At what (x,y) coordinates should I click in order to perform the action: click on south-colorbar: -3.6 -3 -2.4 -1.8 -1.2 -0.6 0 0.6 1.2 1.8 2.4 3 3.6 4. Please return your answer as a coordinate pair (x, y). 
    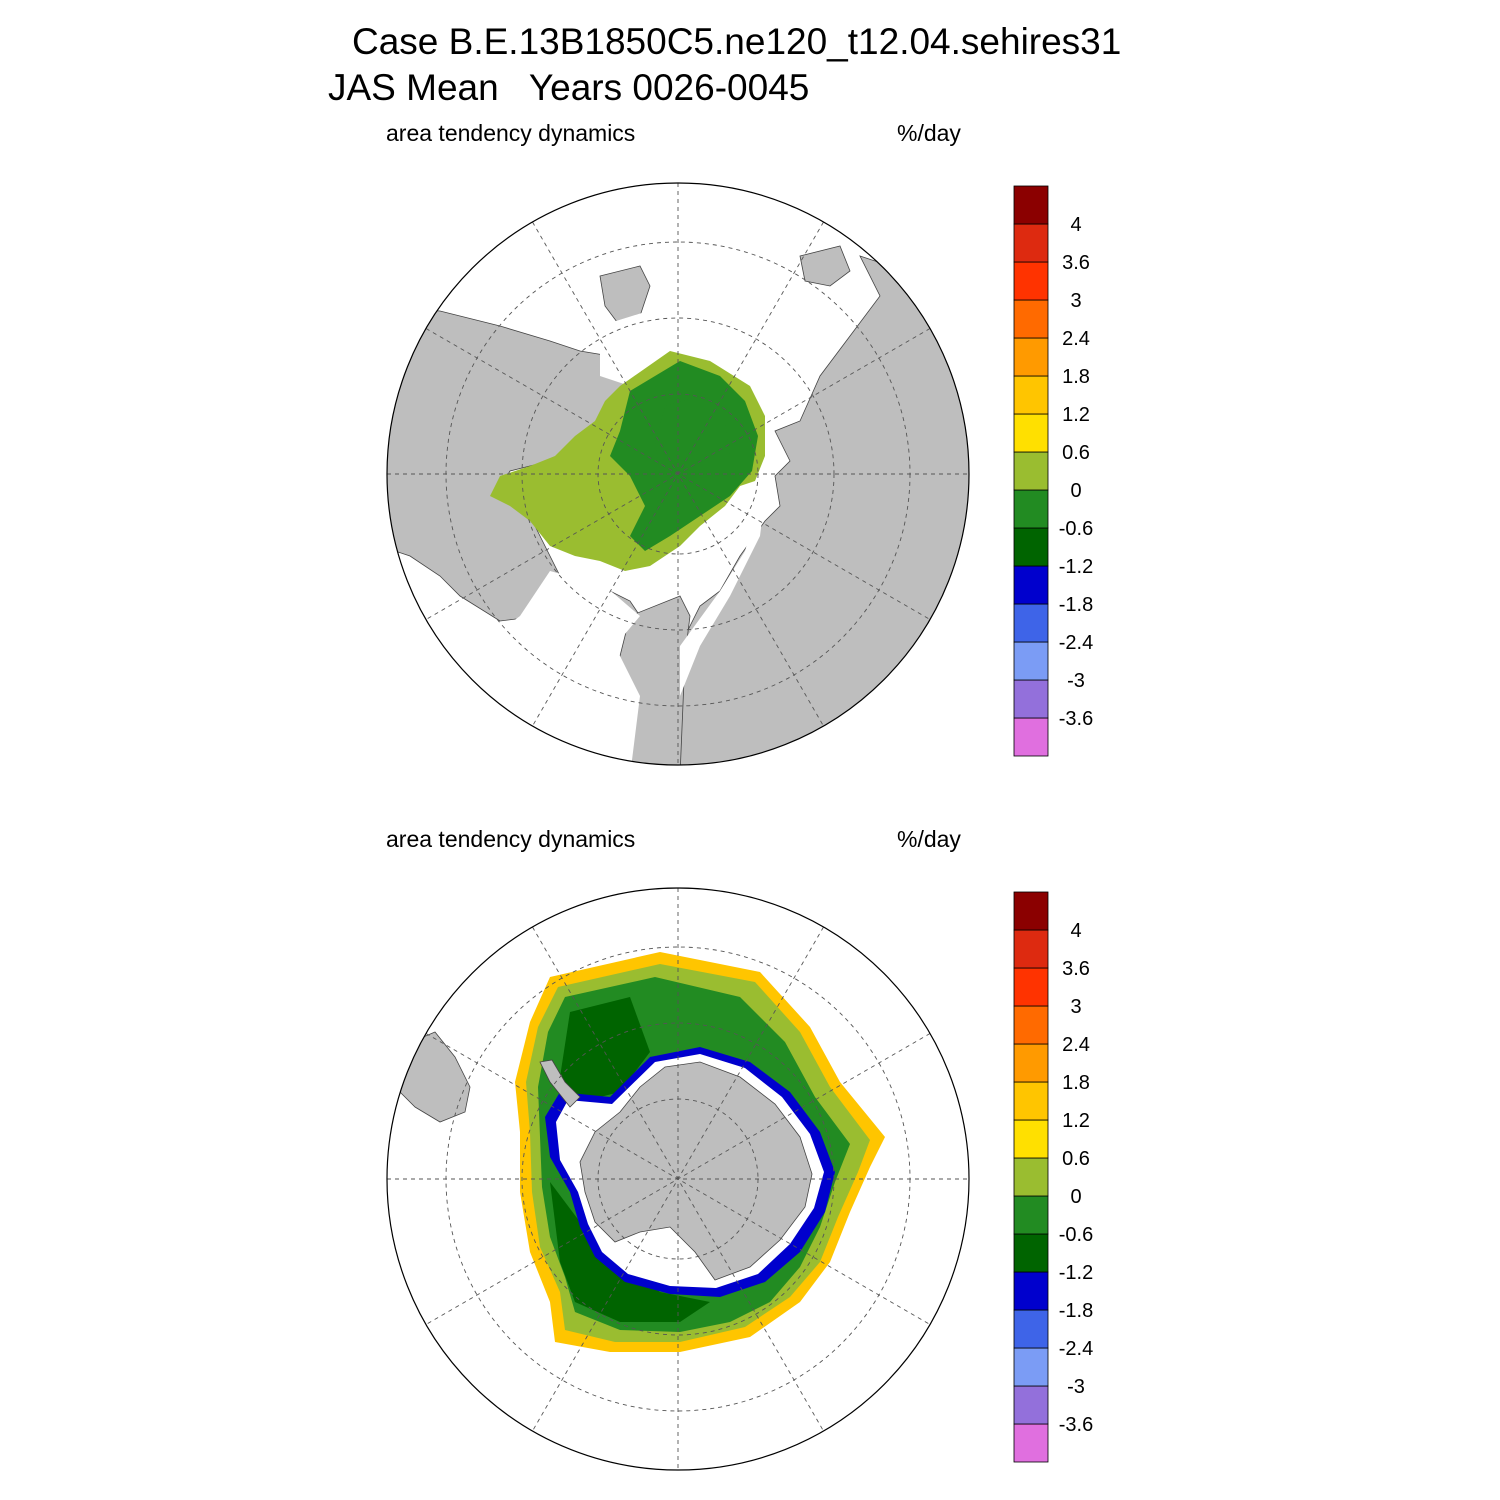
    Looking at the image, I should click on (1053, 1177).